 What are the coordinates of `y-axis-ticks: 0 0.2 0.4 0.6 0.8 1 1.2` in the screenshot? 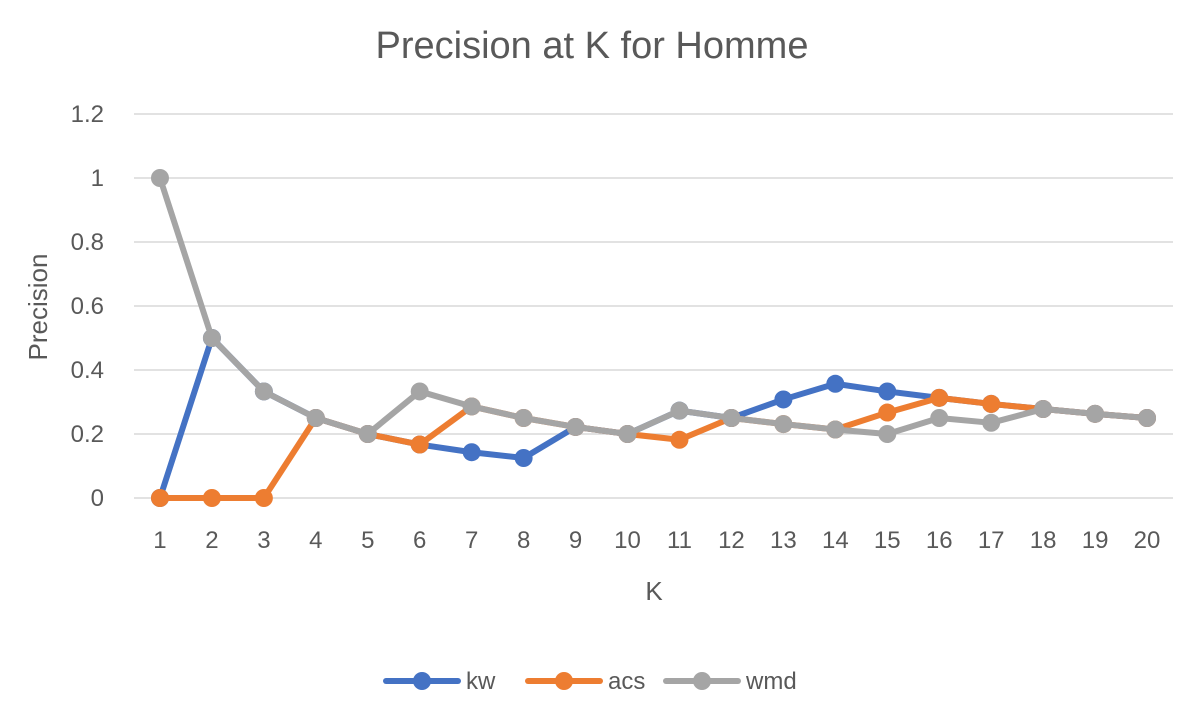 It's located at (87, 306).